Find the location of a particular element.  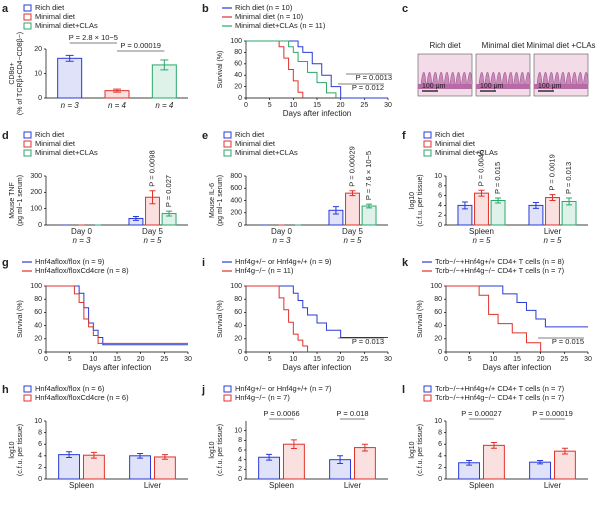

x-tick-label: 10 is located at coordinates (293, 105).